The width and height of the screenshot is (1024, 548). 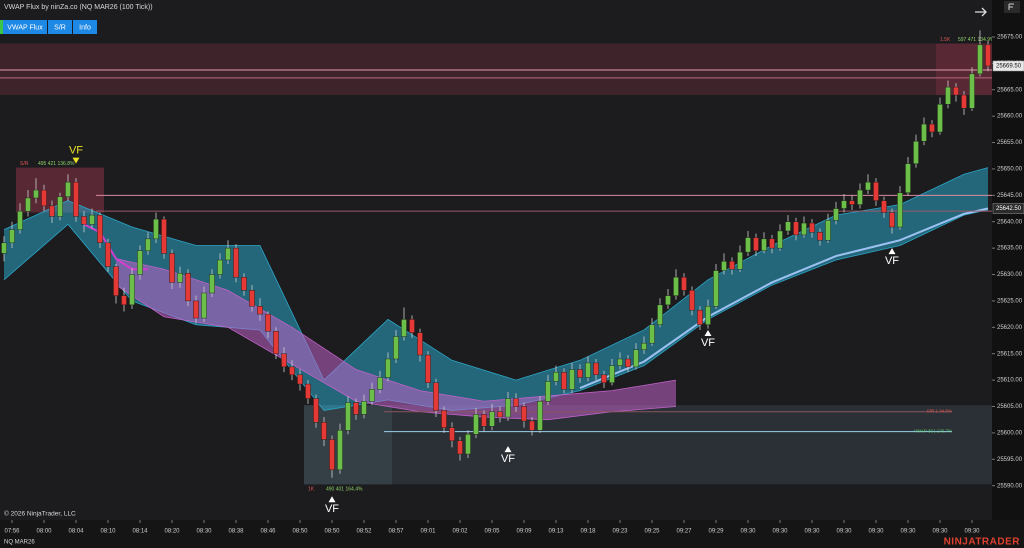 What do you see at coordinates (981, 12) in the screenshot?
I see `arrow-icon` at bounding box center [981, 12].